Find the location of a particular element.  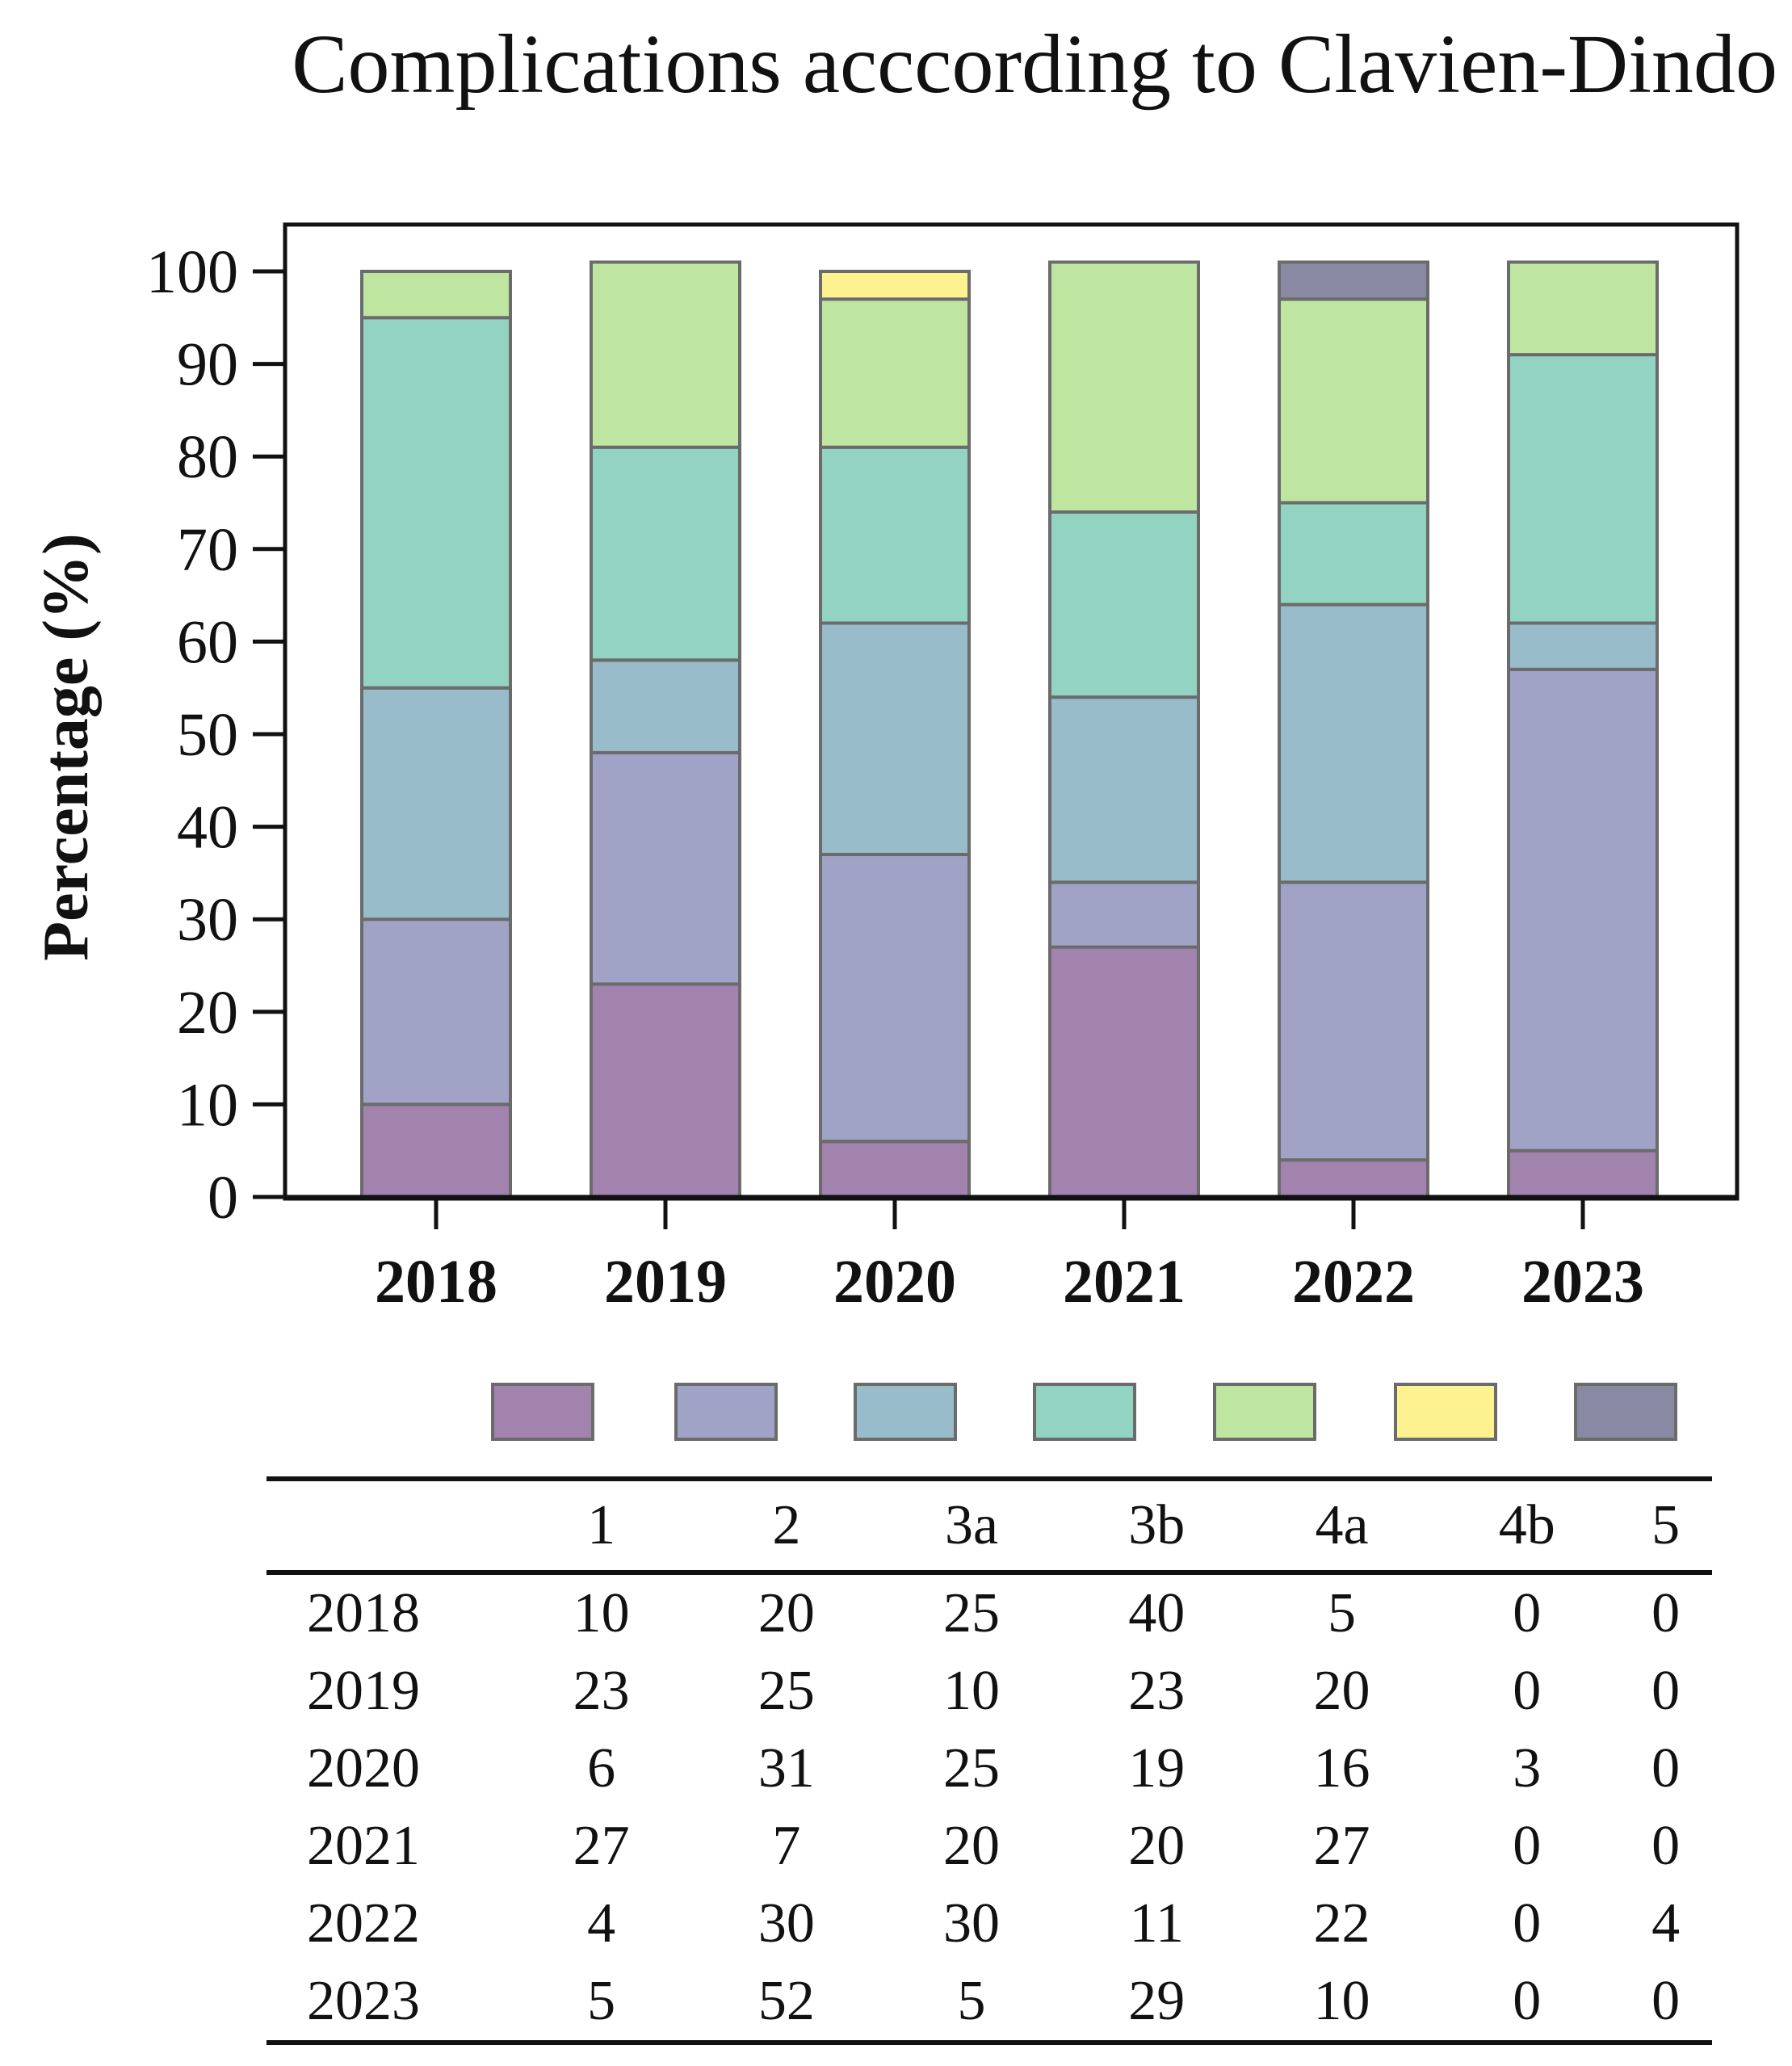

table-row-header: 2022 is located at coordinates (363, 1923).